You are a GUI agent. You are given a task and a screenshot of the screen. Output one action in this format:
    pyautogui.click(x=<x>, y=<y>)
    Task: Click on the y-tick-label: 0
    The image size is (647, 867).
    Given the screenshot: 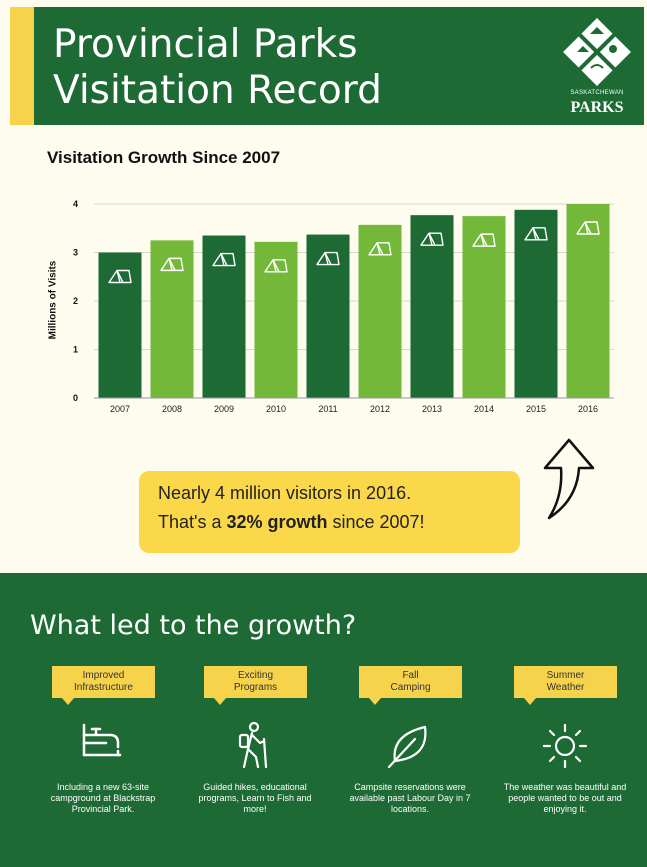 What is the action you would take?
    pyautogui.click(x=75, y=398)
    